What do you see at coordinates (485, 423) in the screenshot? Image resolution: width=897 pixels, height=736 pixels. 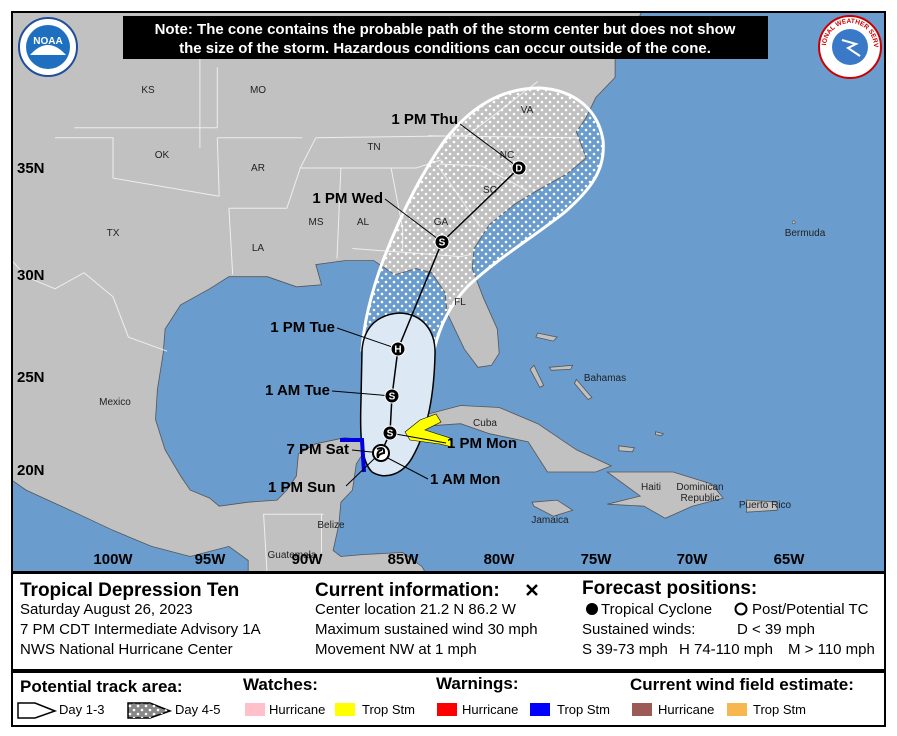 I see `place-label: Cuba` at bounding box center [485, 423].